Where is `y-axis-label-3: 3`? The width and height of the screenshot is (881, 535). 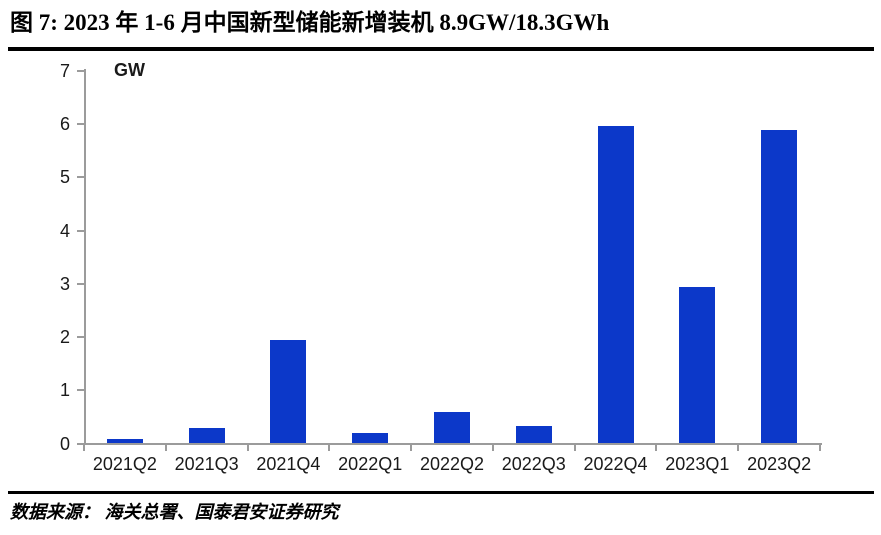 y-axis-label-3: 3 is located at coordinates (64, 283).